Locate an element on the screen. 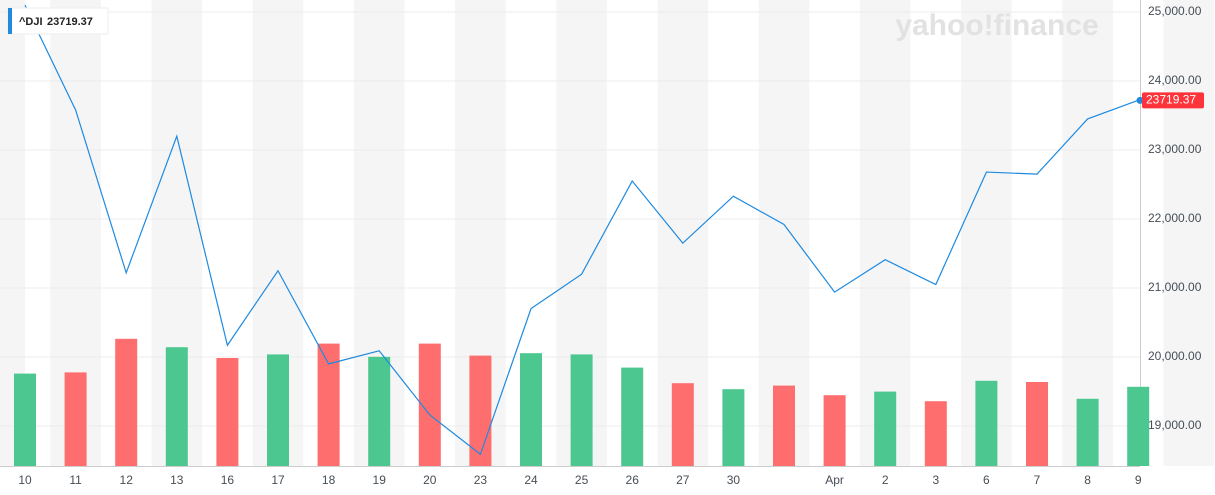 This screenshot has height=495, width=1215. y-tick-label: 23,000.00 is located at coordinates (1175, 149).